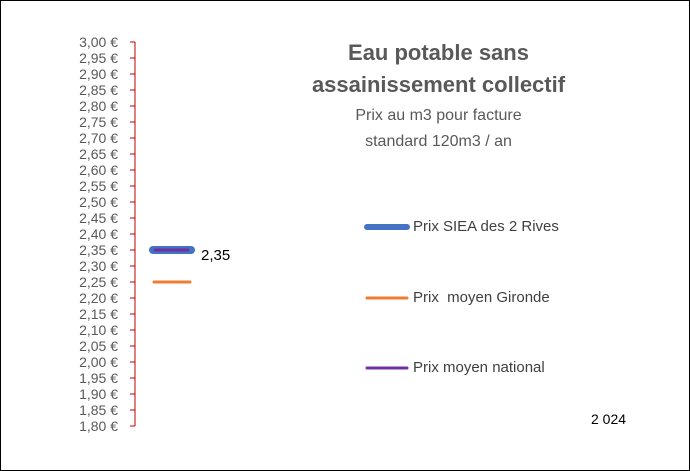  I want to click on legend-label-gironde: Prix moyen Gironde, so click(481, 297).